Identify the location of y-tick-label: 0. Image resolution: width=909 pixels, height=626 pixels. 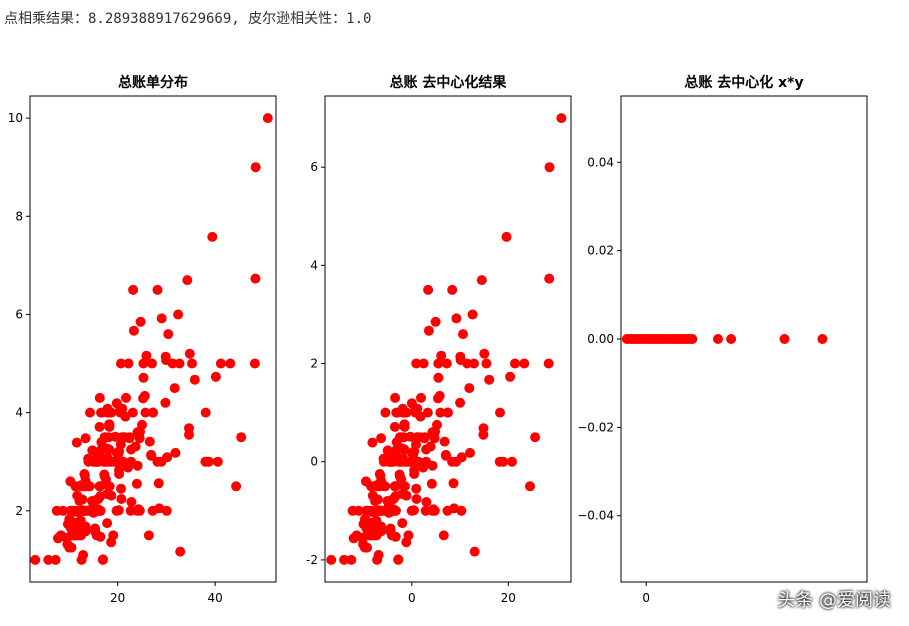
(314, 462).